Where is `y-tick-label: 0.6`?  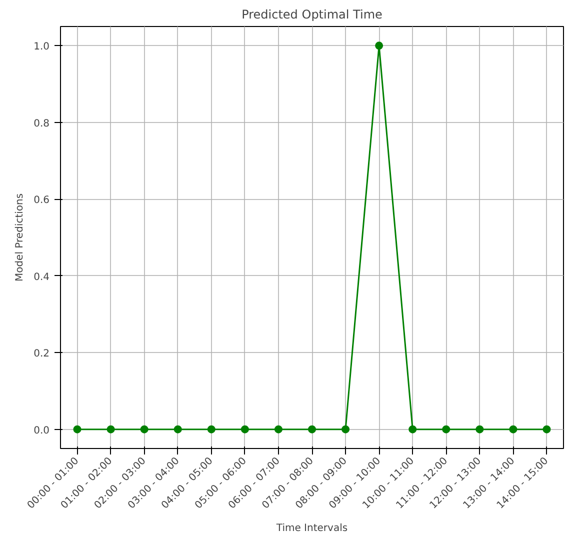 y-tick-label: 0.6 is located at coordinates (42, 200).